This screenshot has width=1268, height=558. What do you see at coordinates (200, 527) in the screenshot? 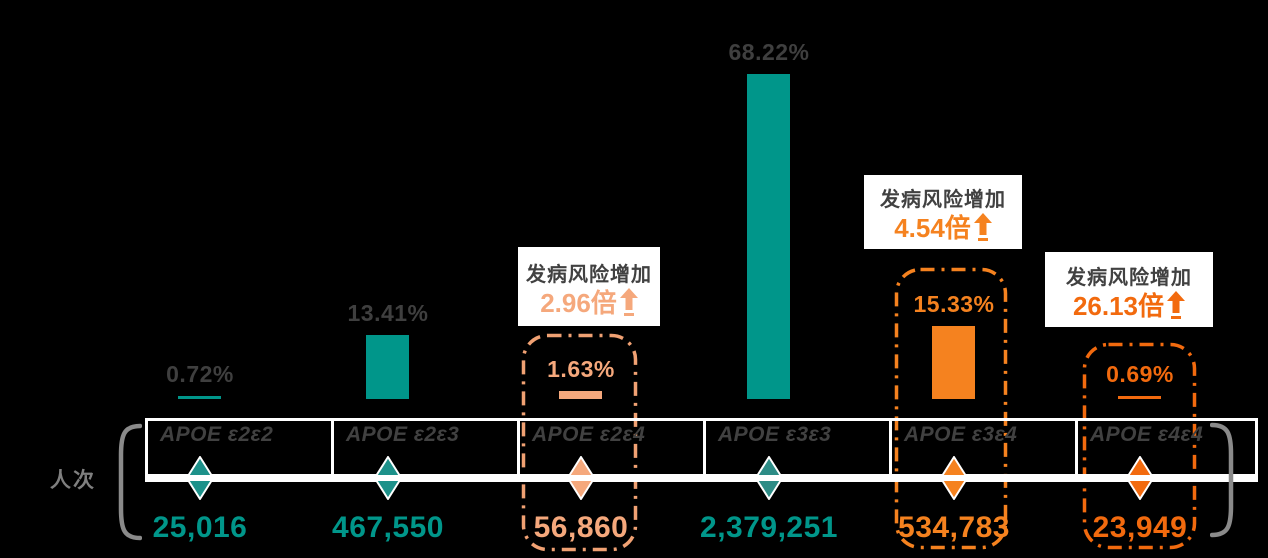
I see `count-label-e2e2: 25,016` at bounding box center [200, 527].